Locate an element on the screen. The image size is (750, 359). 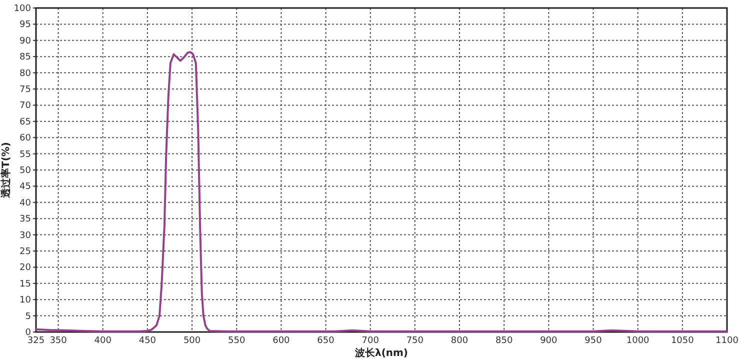
y-tick-label: 85 is located at coordinates (25, 57).